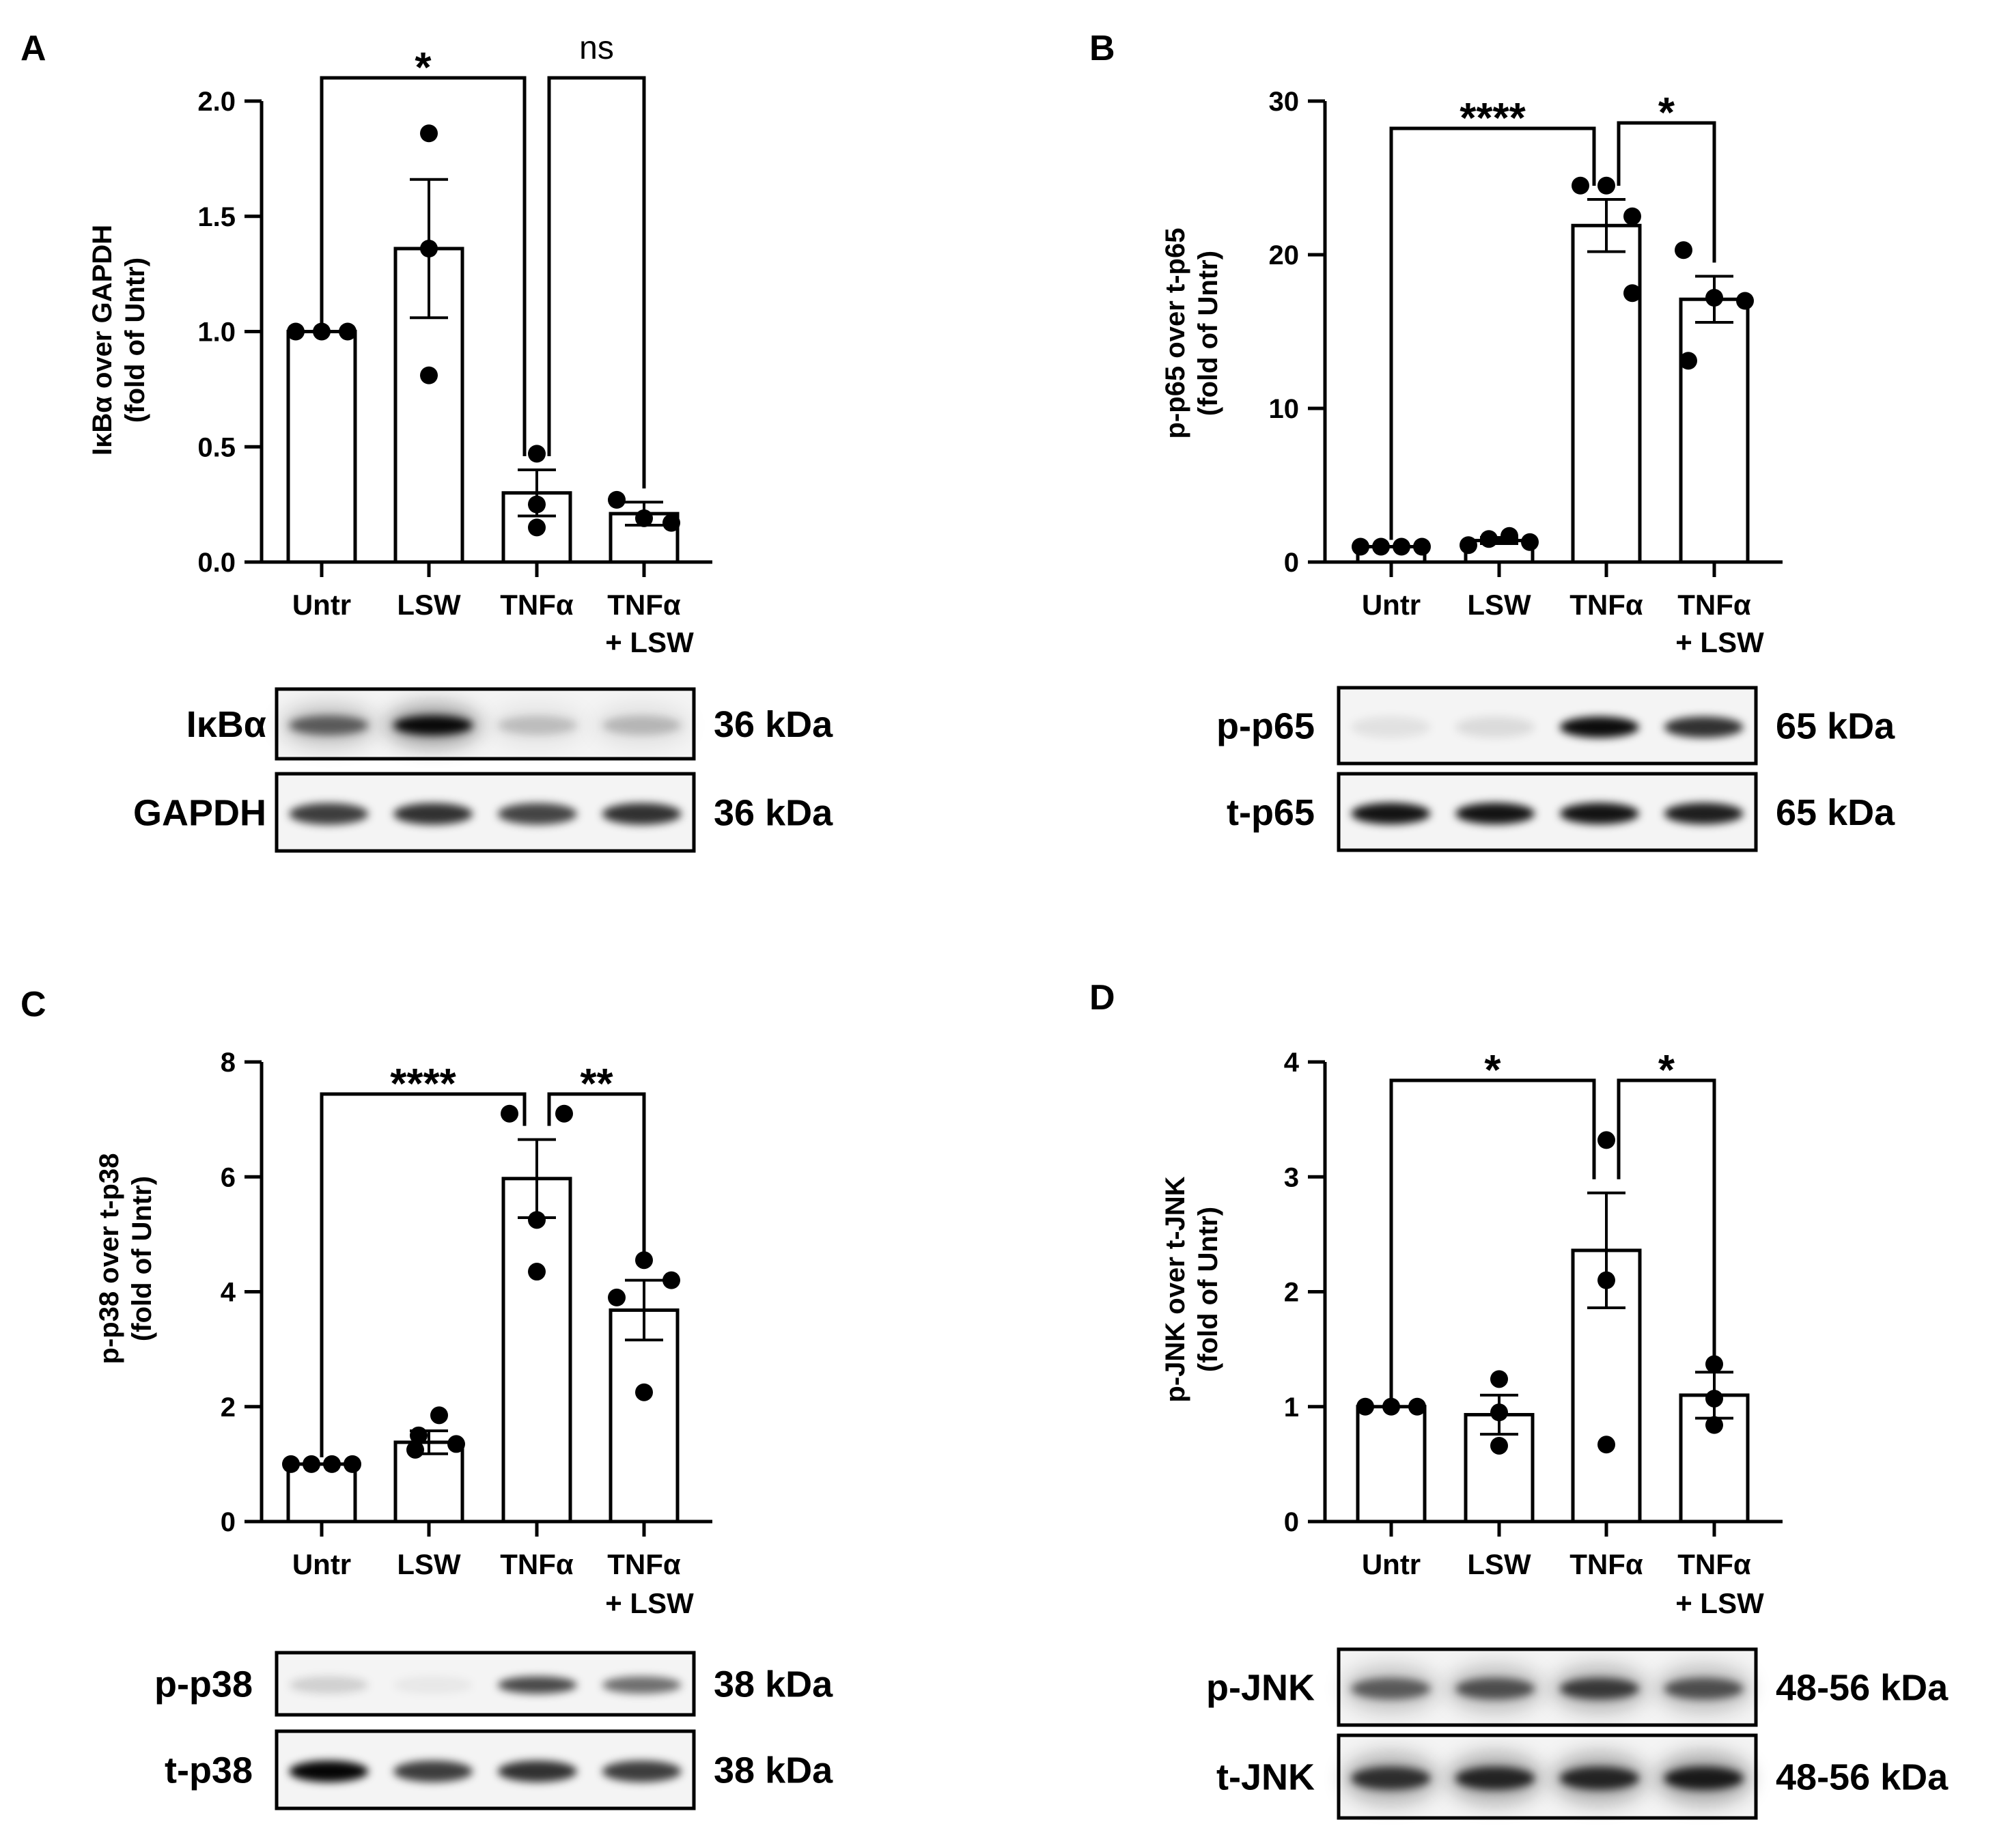  Describe the element at coordinates (229, 1407) in the screenshot. I see `y-tick-label: 2` at that location.